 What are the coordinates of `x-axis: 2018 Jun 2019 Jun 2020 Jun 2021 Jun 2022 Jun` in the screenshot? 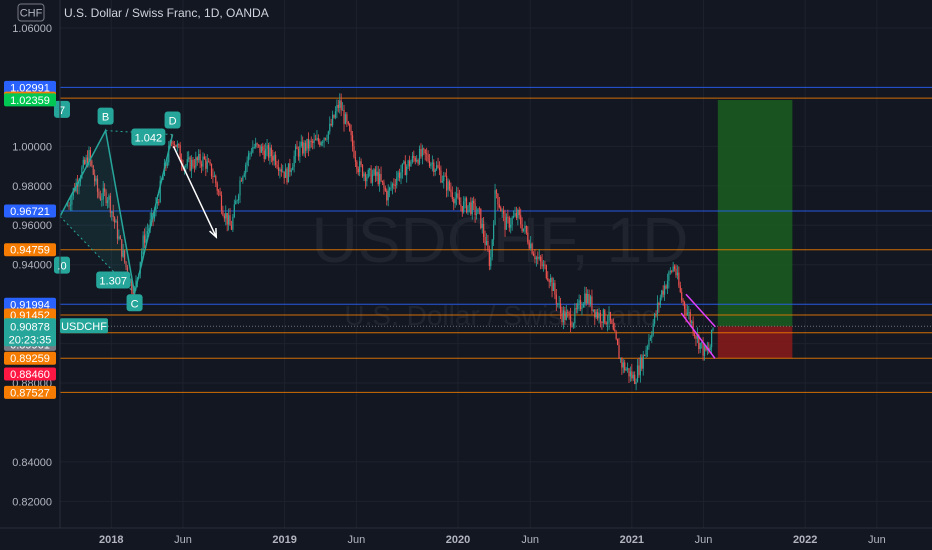 It's located at (492, 540).